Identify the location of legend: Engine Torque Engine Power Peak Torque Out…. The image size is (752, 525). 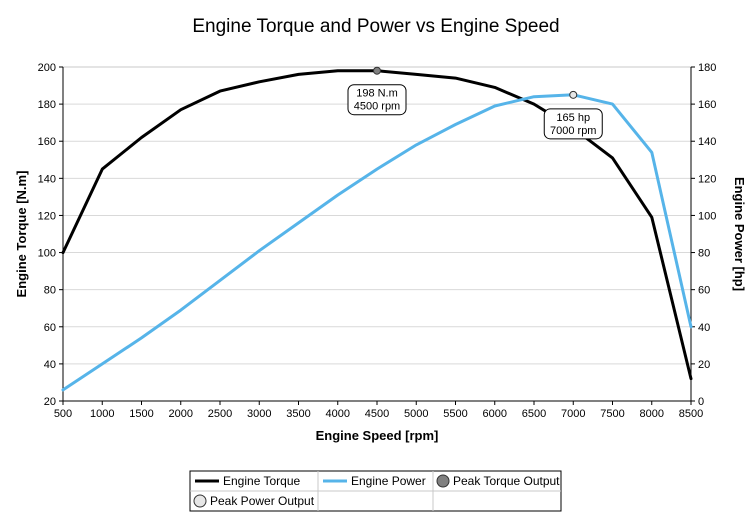
(375, 491).